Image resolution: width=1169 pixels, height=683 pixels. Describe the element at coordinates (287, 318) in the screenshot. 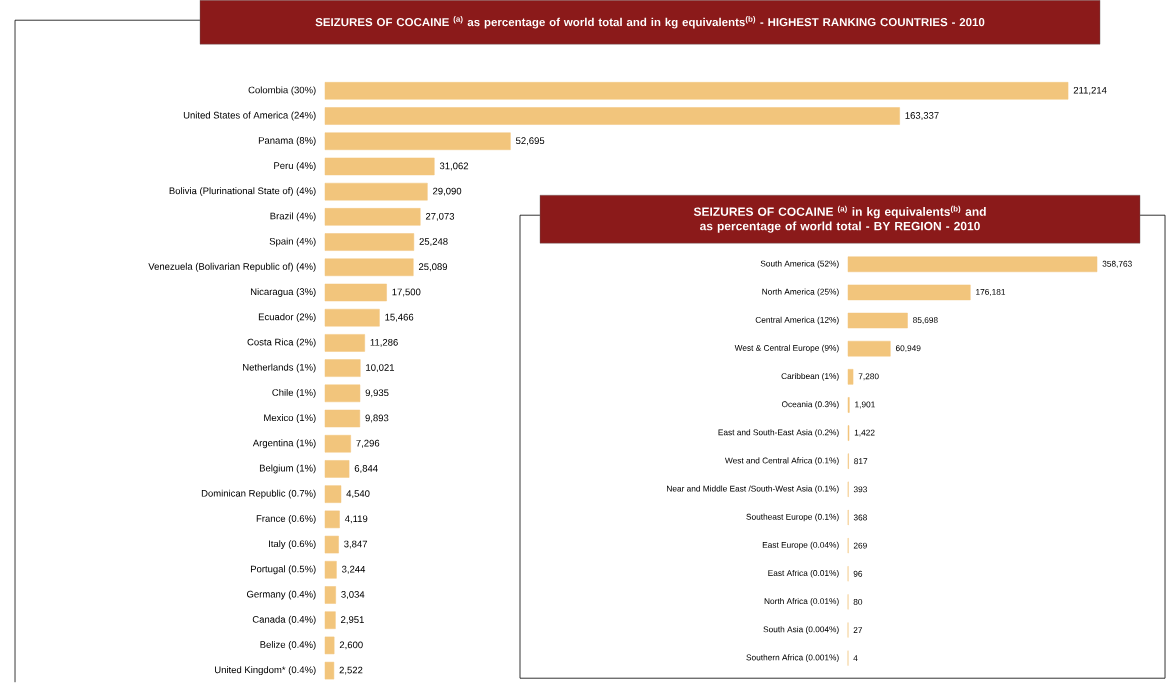

I see `y-tick-label: Ecuador (2%)` at that location.